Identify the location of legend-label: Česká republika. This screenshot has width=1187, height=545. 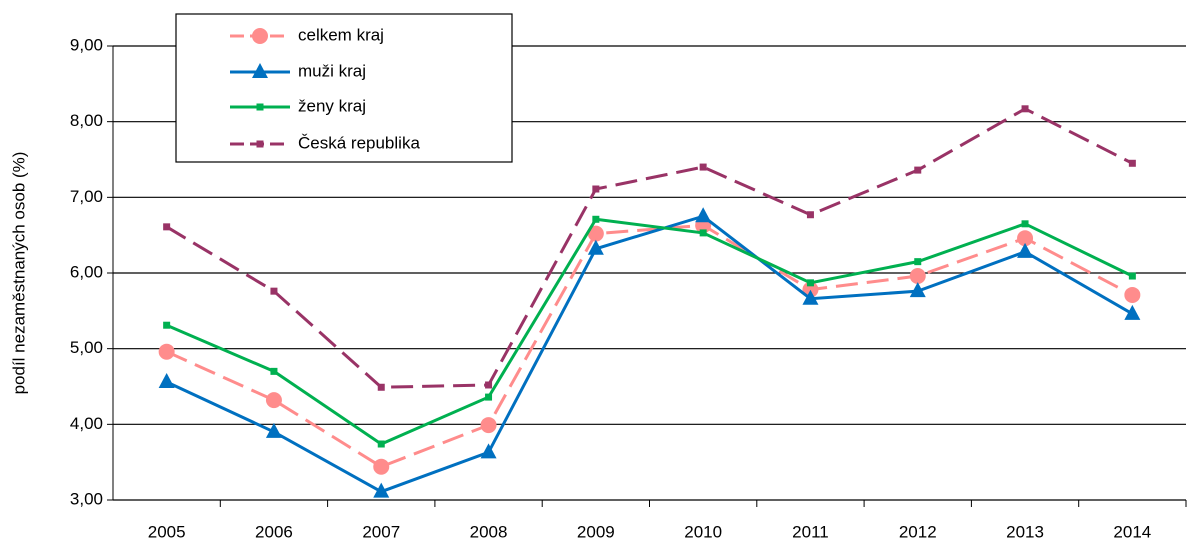
(359, 142).